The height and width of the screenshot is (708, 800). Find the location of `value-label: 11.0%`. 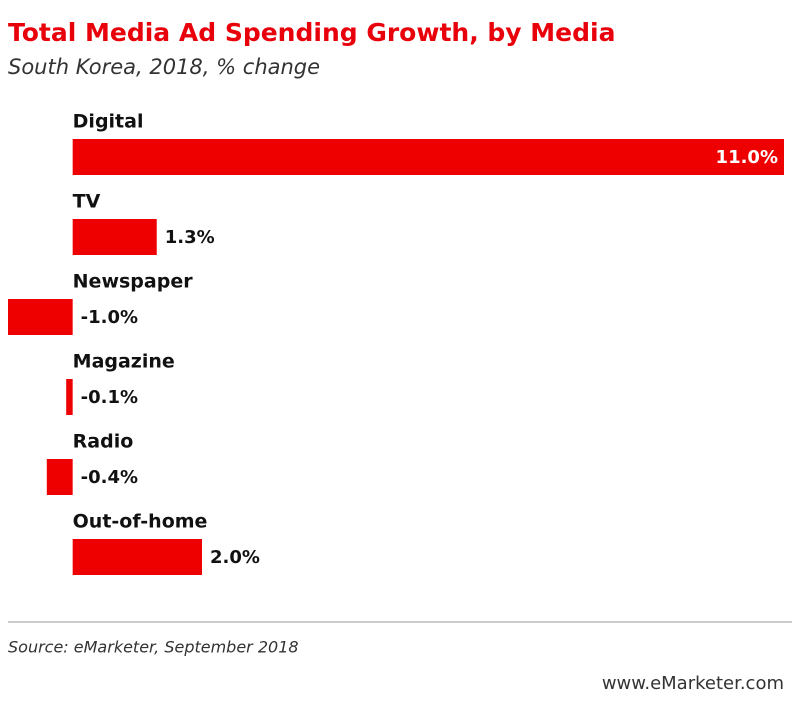

value-label: 11.0% is located at coordinates (747, 157).